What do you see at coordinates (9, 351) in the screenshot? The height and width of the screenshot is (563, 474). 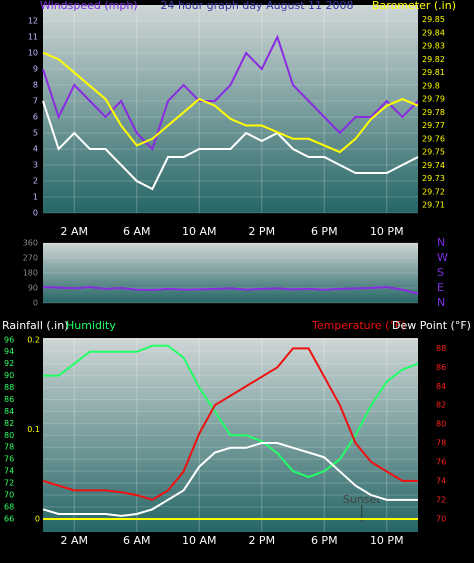 I see `y-tick-label: 94` at bounding box center [9, 351].